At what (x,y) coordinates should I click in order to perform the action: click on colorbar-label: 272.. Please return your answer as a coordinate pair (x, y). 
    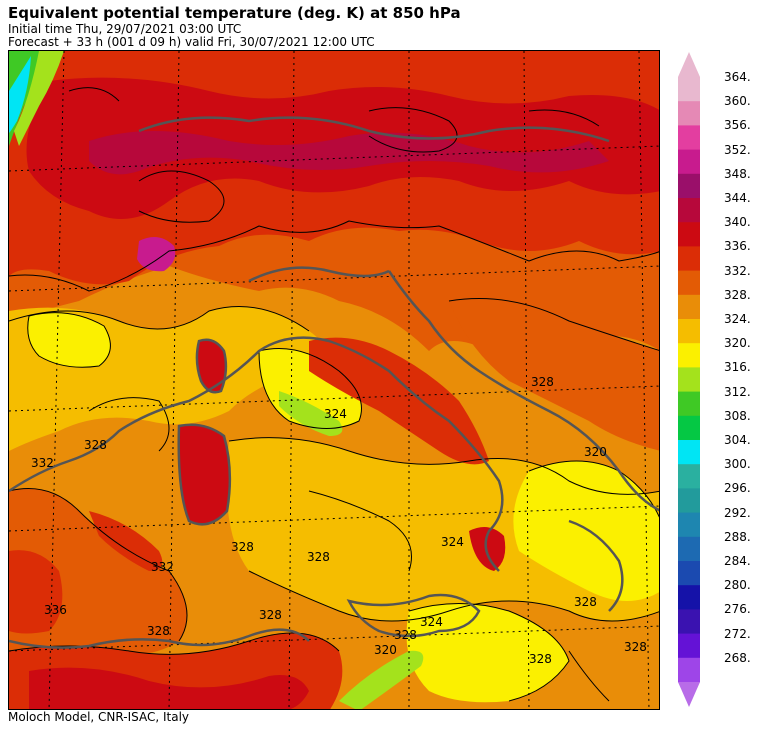
    Looking at the image, I should click on (737, 633).